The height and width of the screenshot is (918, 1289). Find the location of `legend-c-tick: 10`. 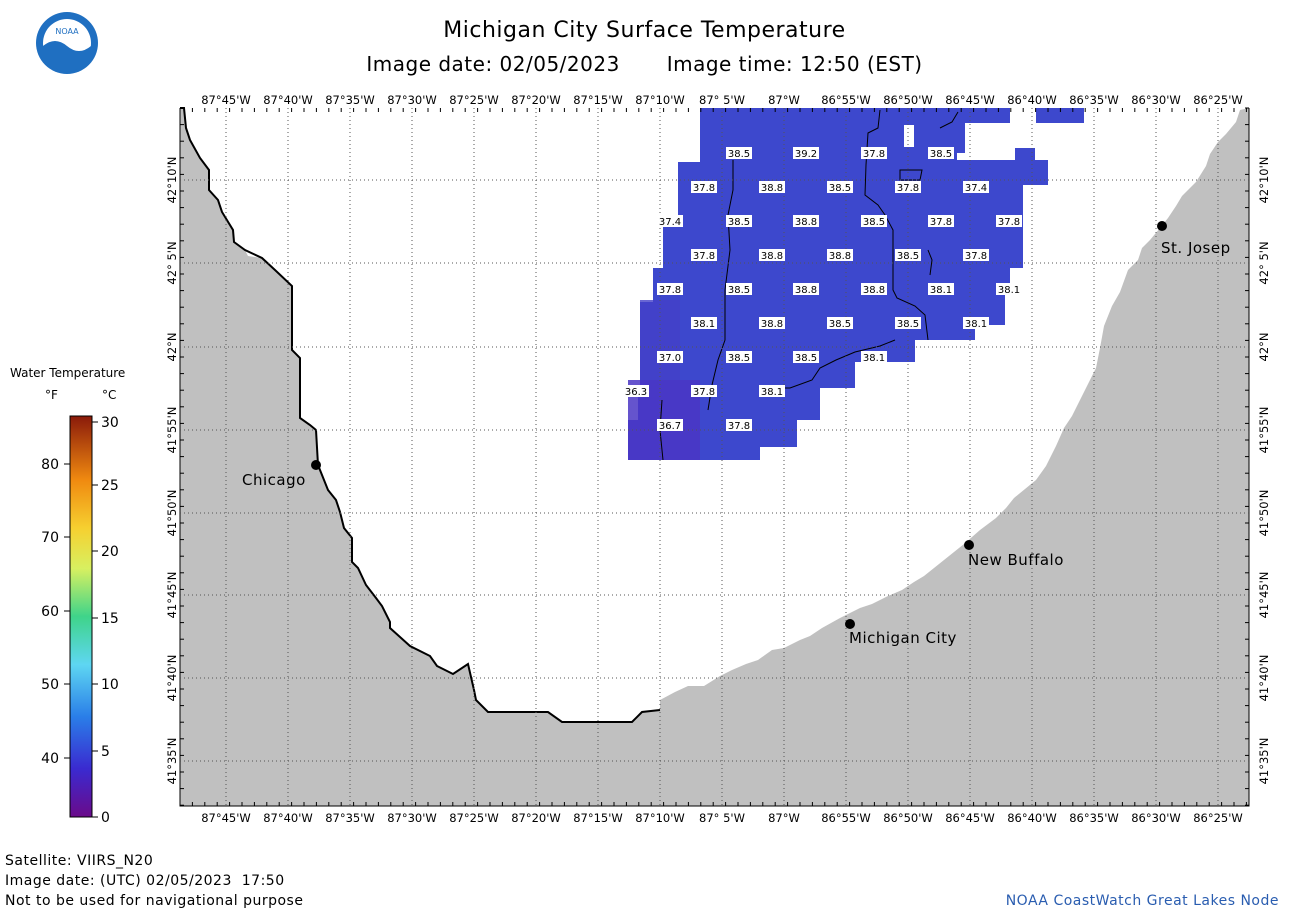

legend-c-tick: 10 is located at coordinates (110, 685).